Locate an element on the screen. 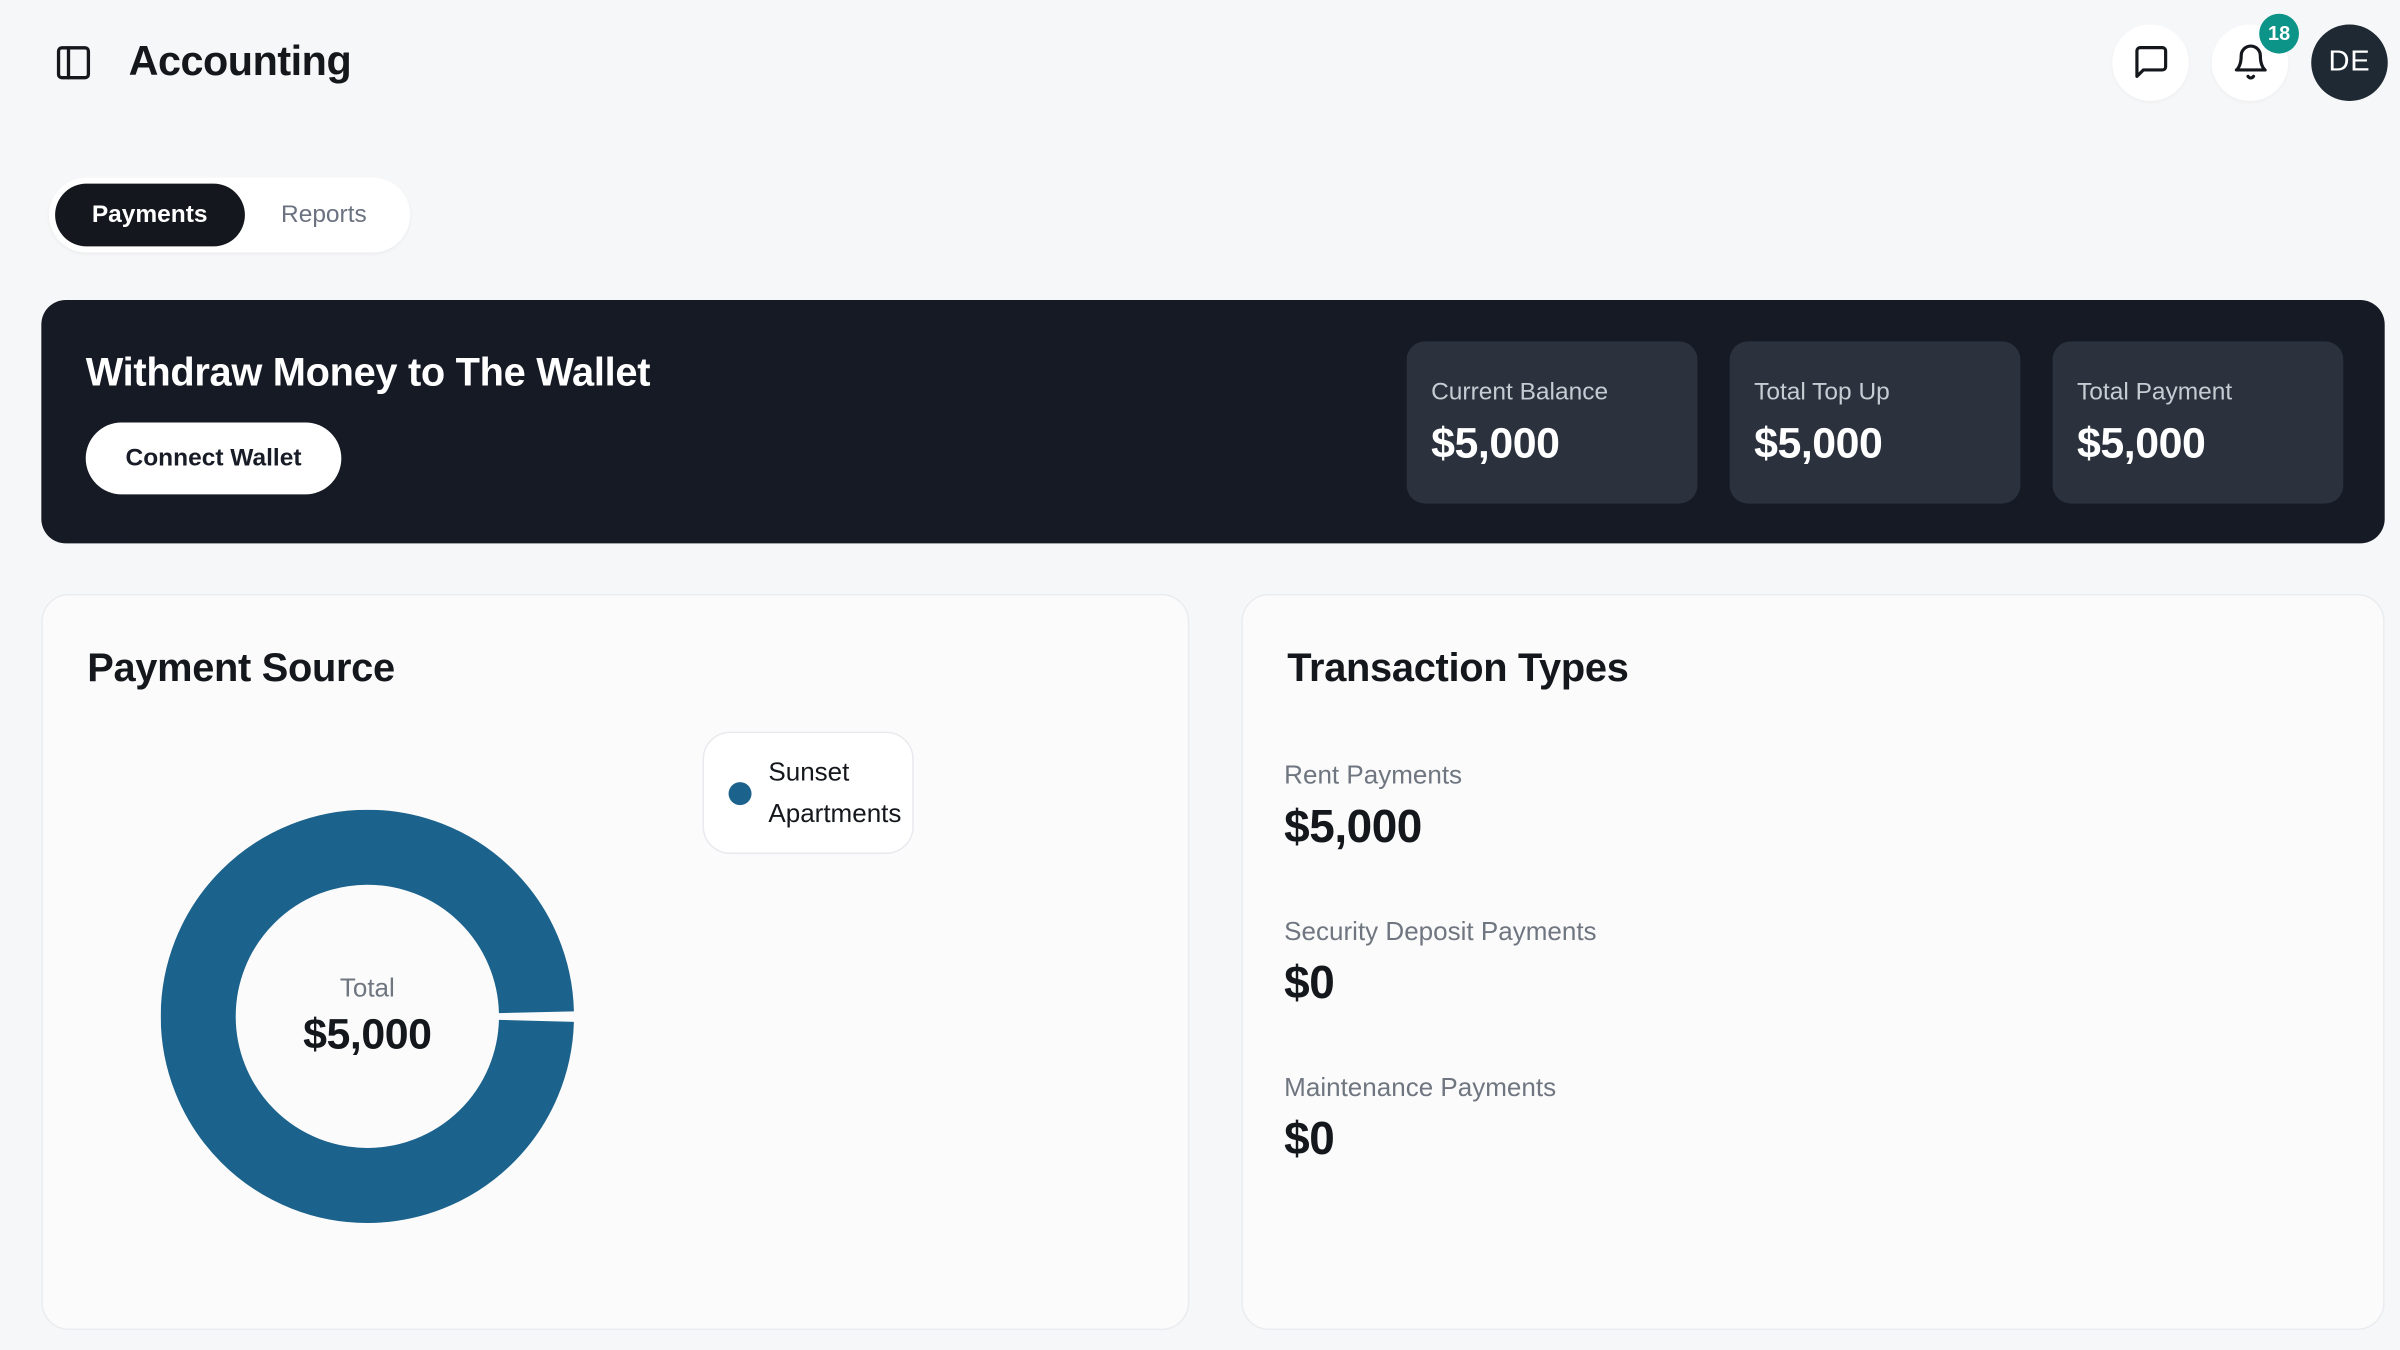  metric-value: $5,000 is located at coordinates (1353, 827).